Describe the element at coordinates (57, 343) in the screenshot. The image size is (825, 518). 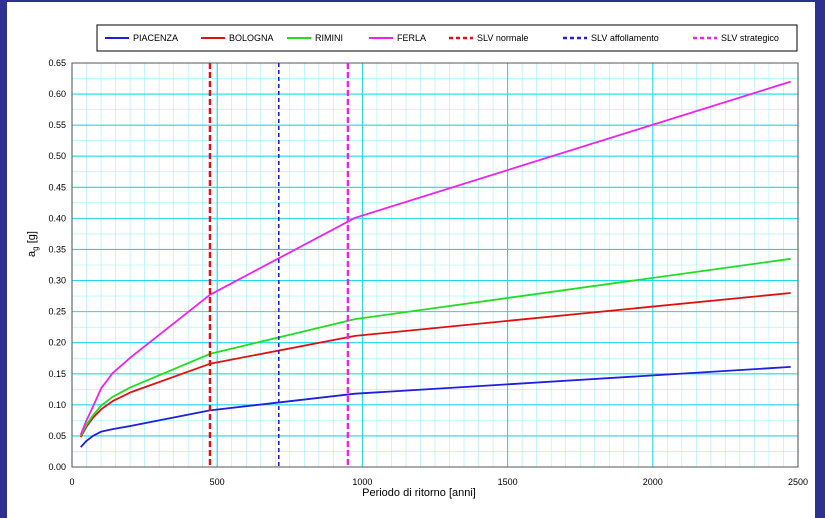
I see `y-tick-label: 0.20` at that location.